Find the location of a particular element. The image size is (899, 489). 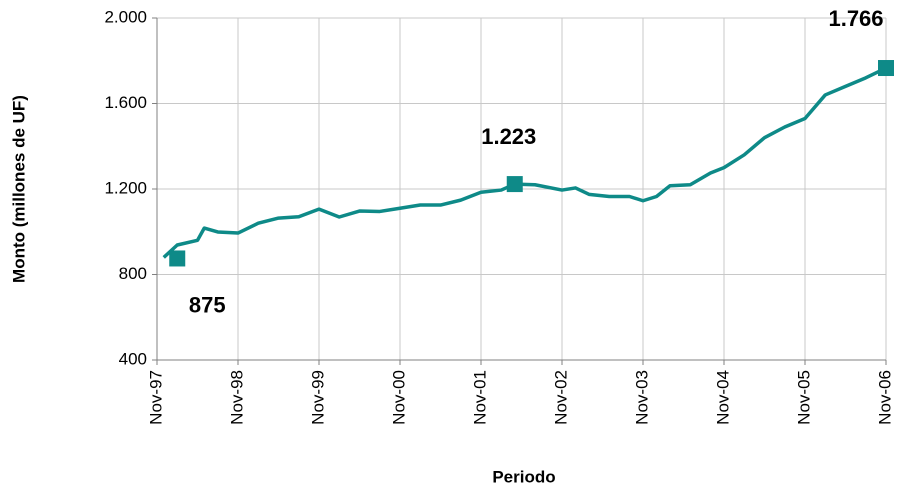

data-label: 1.223 is located at coordinates (508, 136).